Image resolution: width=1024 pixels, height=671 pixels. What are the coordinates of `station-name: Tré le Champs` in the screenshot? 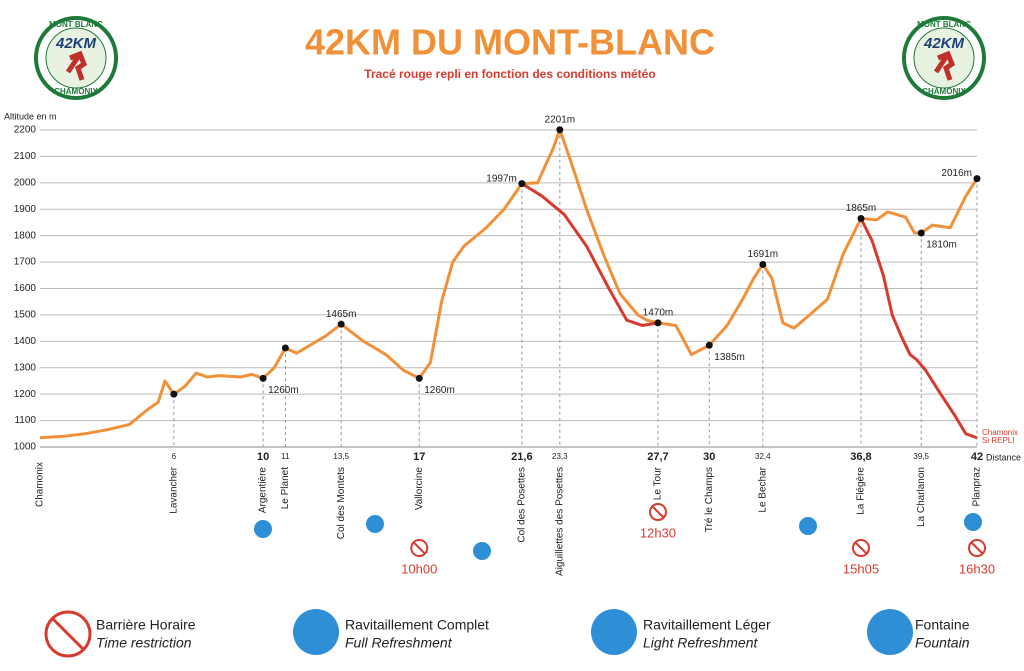 It's located at (709, 499).